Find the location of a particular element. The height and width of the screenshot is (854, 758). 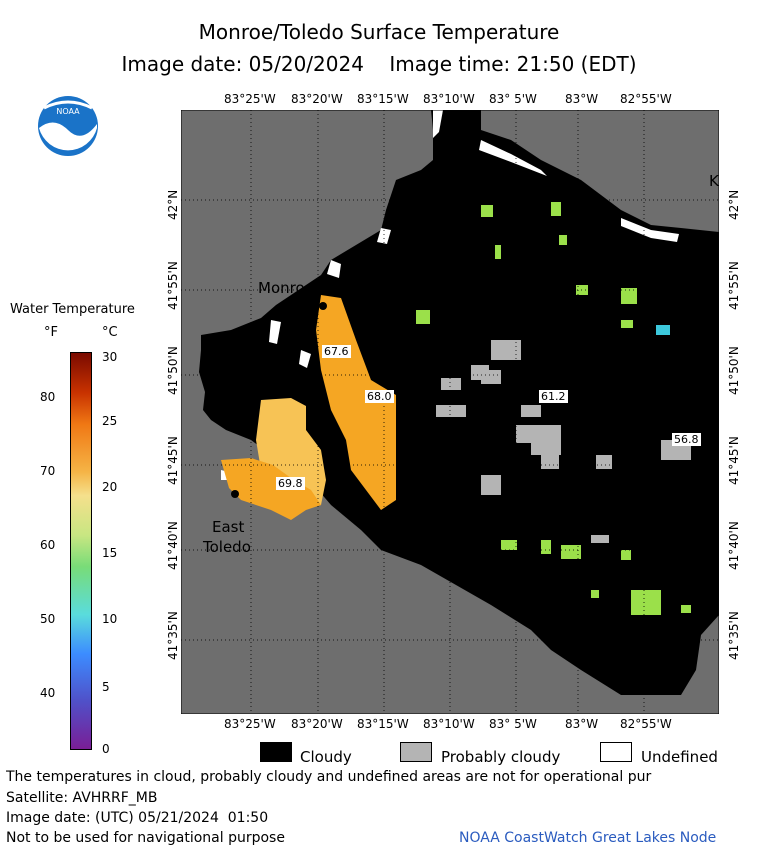

celsius-tick: 15 is located at coordinates (110, 553).